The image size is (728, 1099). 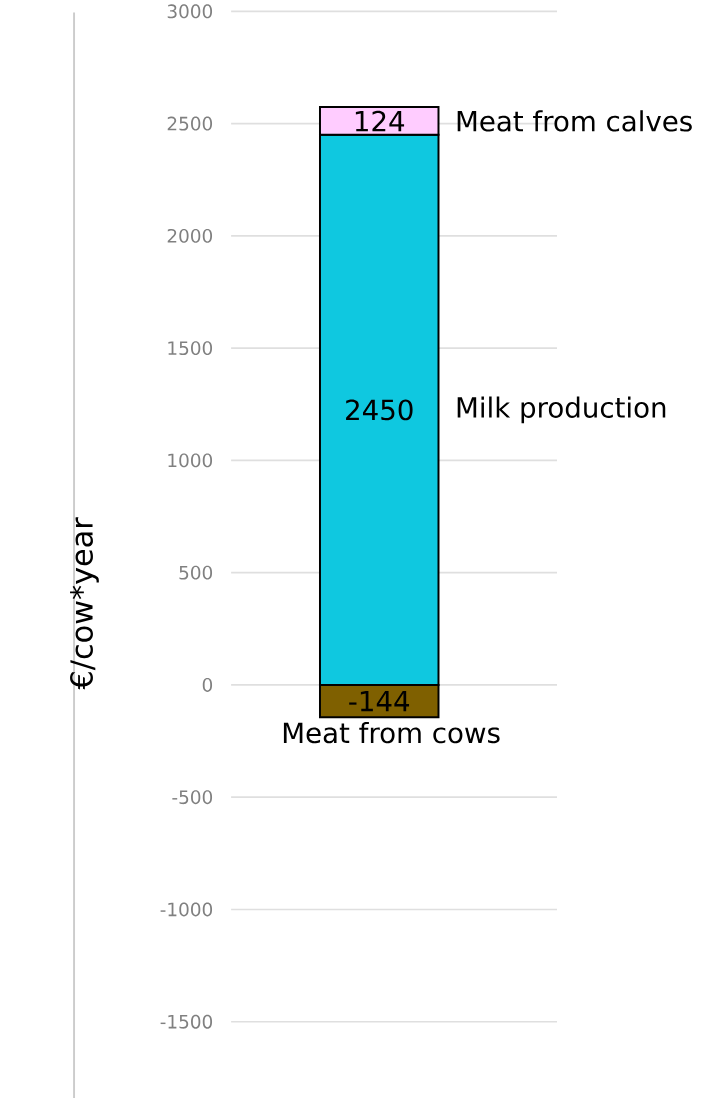 What do you see at coordinates (380, 121) in the screenshot?
I see `data-label: 124` at bounding box center [380, 121].